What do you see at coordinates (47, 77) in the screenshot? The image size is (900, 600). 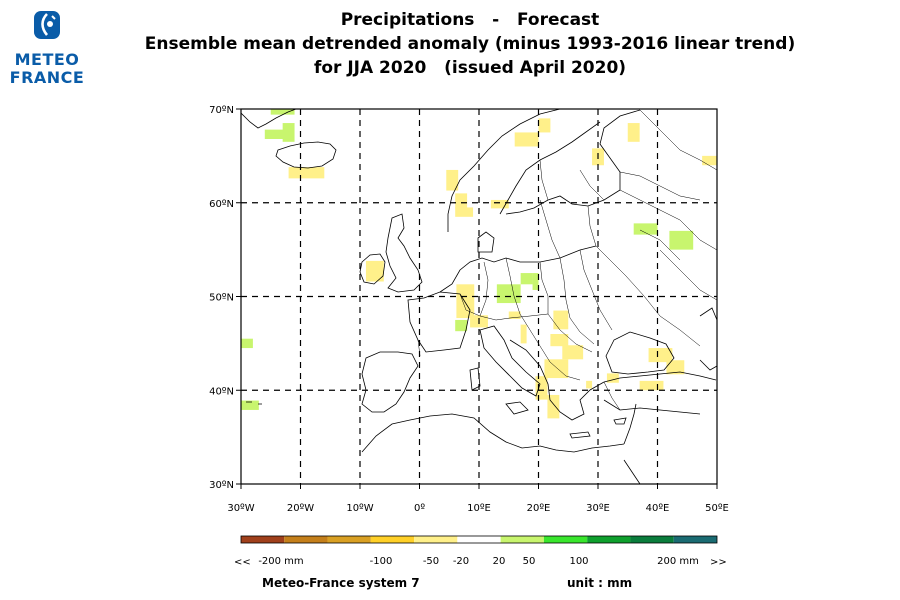 I see `logo-text-france: FRANCE` at bounding box center [47, 77].